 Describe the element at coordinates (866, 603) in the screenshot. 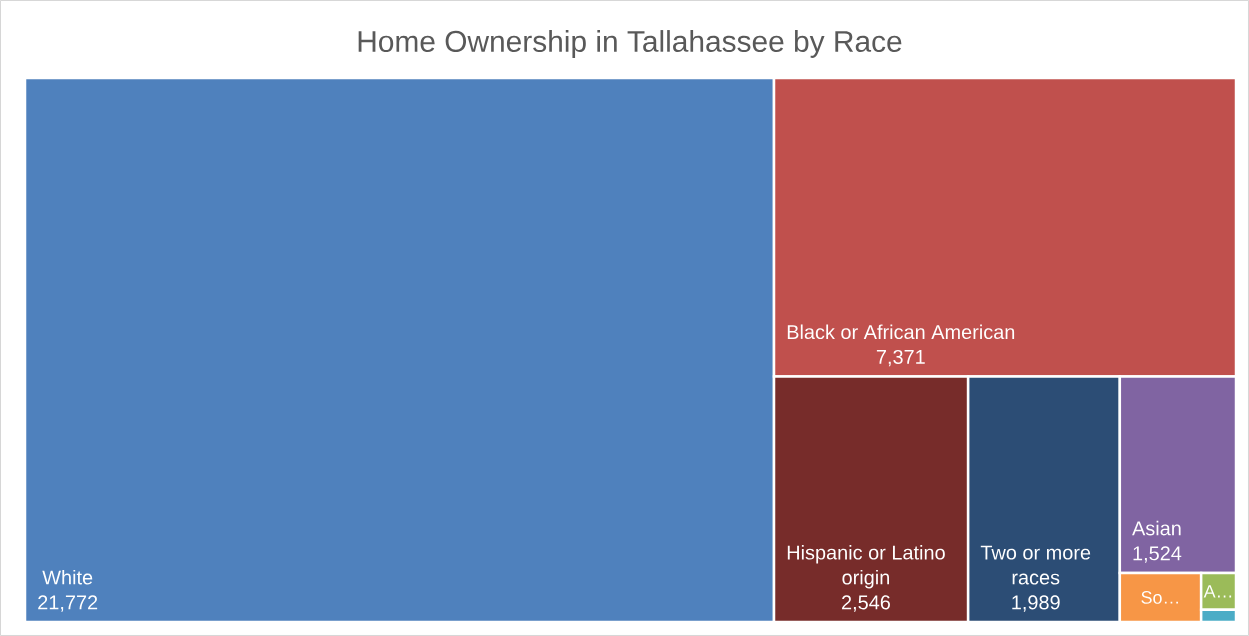

I see `data-label: 2,546` at that location.